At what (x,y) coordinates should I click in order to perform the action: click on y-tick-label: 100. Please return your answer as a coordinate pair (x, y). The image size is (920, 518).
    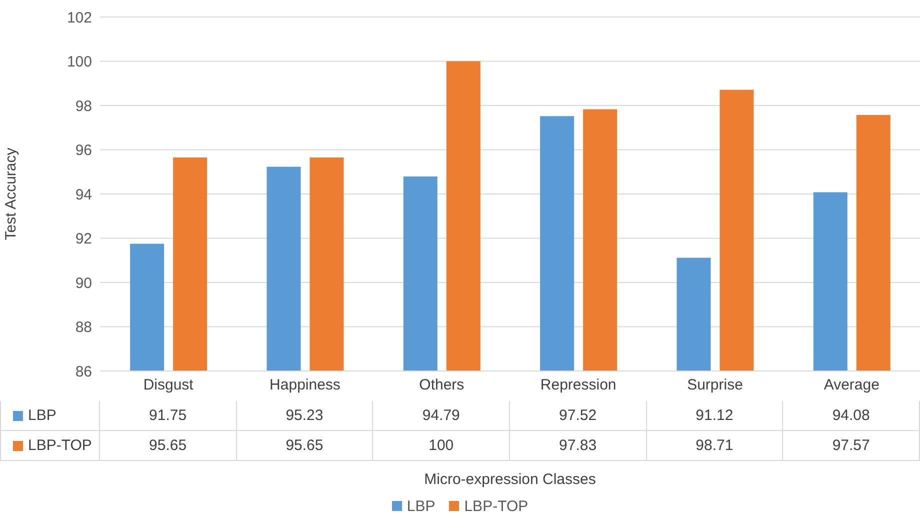
    Looking at the image, I should click on (79, 62).